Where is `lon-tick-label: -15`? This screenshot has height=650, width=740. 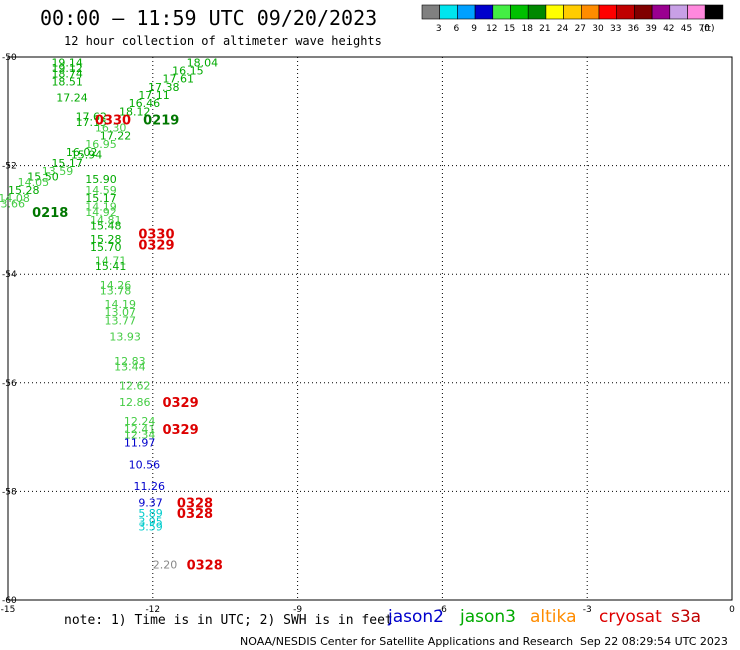 lon-tick-label: -15 is located at coordinates (8, 610).